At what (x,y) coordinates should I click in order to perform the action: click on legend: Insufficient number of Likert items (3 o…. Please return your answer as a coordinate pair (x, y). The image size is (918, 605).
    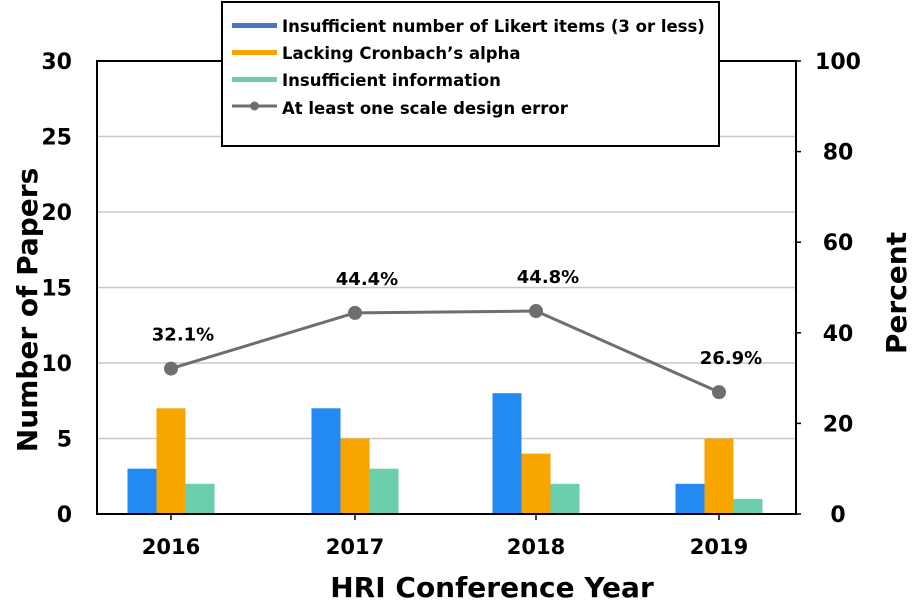
    Looking at the image, I should click on (470, 74).